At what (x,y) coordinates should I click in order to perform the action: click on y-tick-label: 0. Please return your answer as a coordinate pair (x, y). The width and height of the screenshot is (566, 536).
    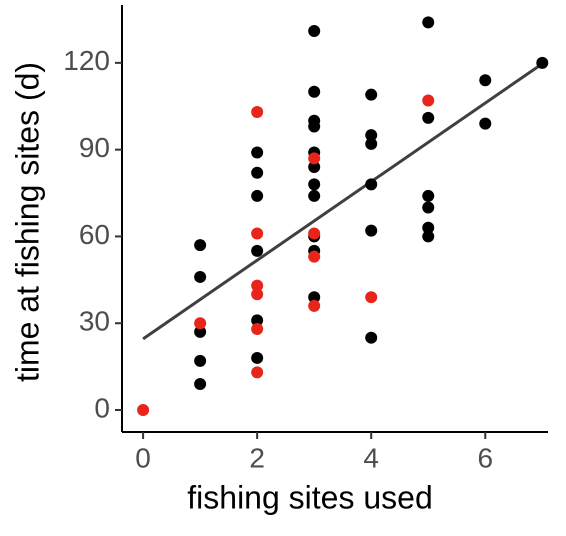
    Looking at the image, I should click on (102, 407).